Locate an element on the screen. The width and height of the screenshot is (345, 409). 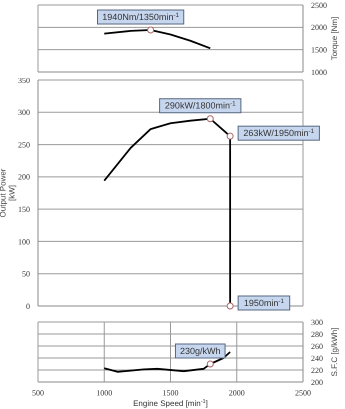
y-tick-label: 100 is located at coordinates (24, 241).